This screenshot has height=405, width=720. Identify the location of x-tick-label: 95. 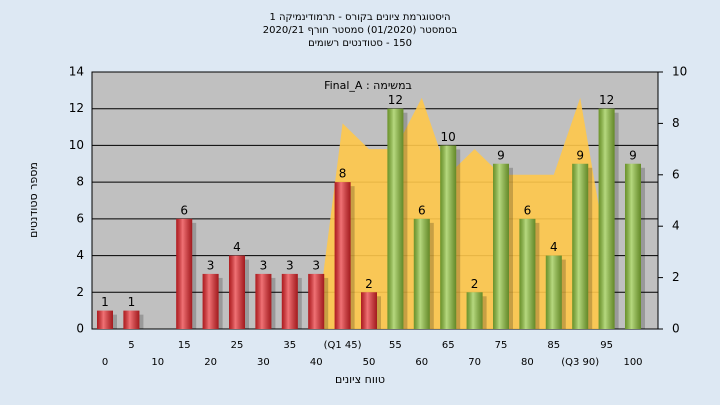
(606, 345).